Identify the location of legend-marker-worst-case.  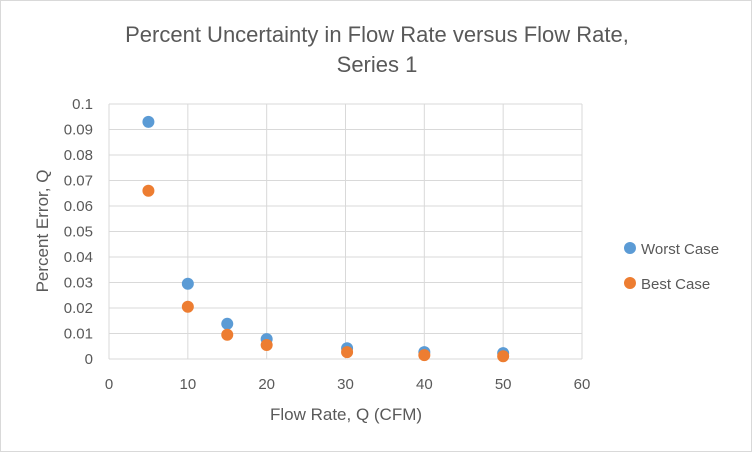
(630, 248).